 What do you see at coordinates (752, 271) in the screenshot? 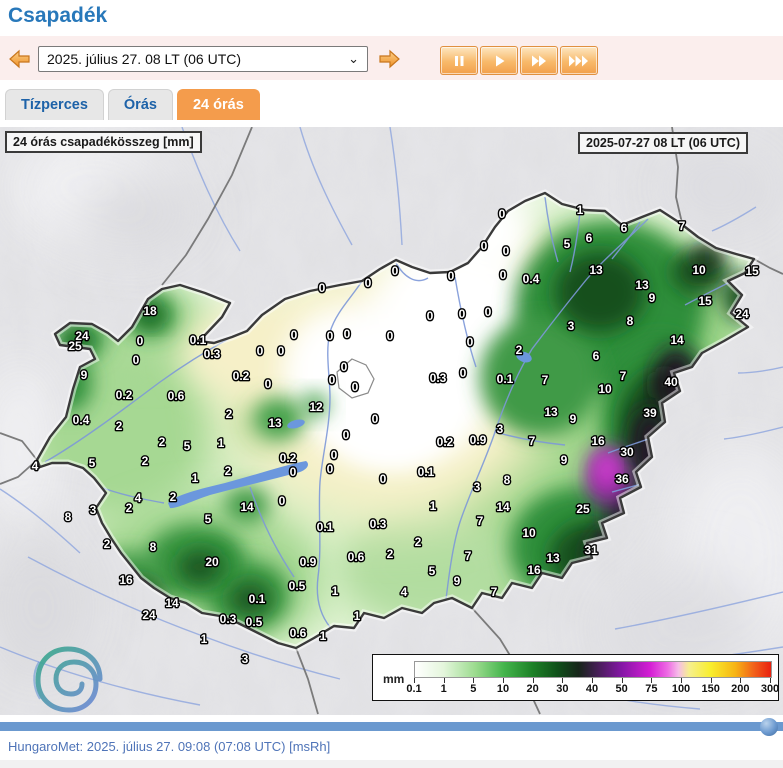
I see `station-value: 15` at bounding box center [752, 271].